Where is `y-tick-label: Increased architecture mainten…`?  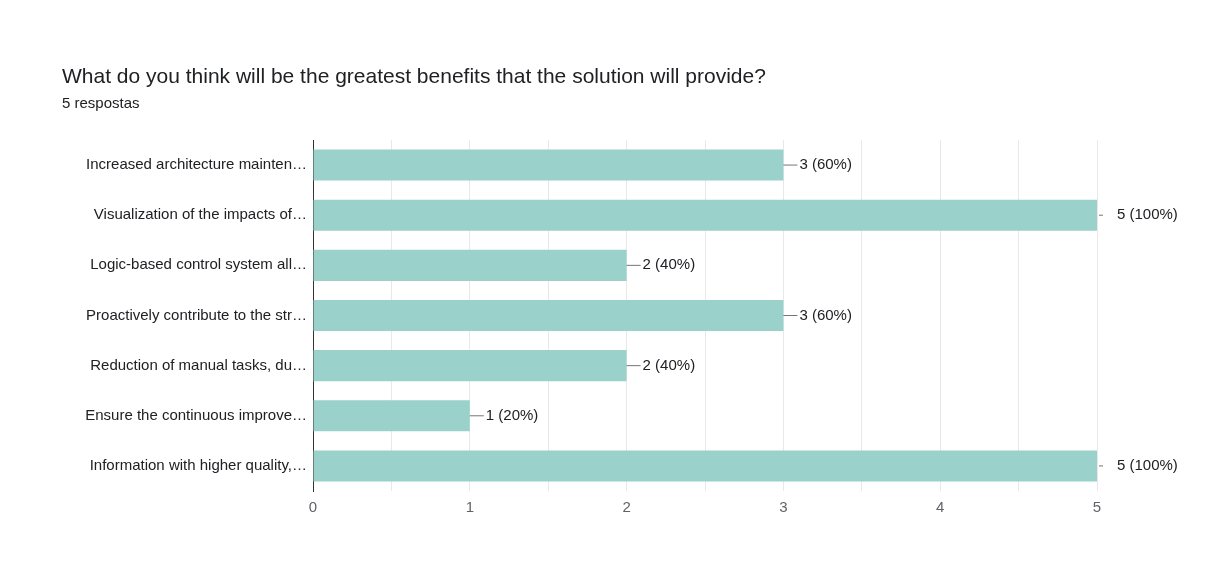 y-tick-label: Increased architecture mainten… is located at coordinates (196, 164).